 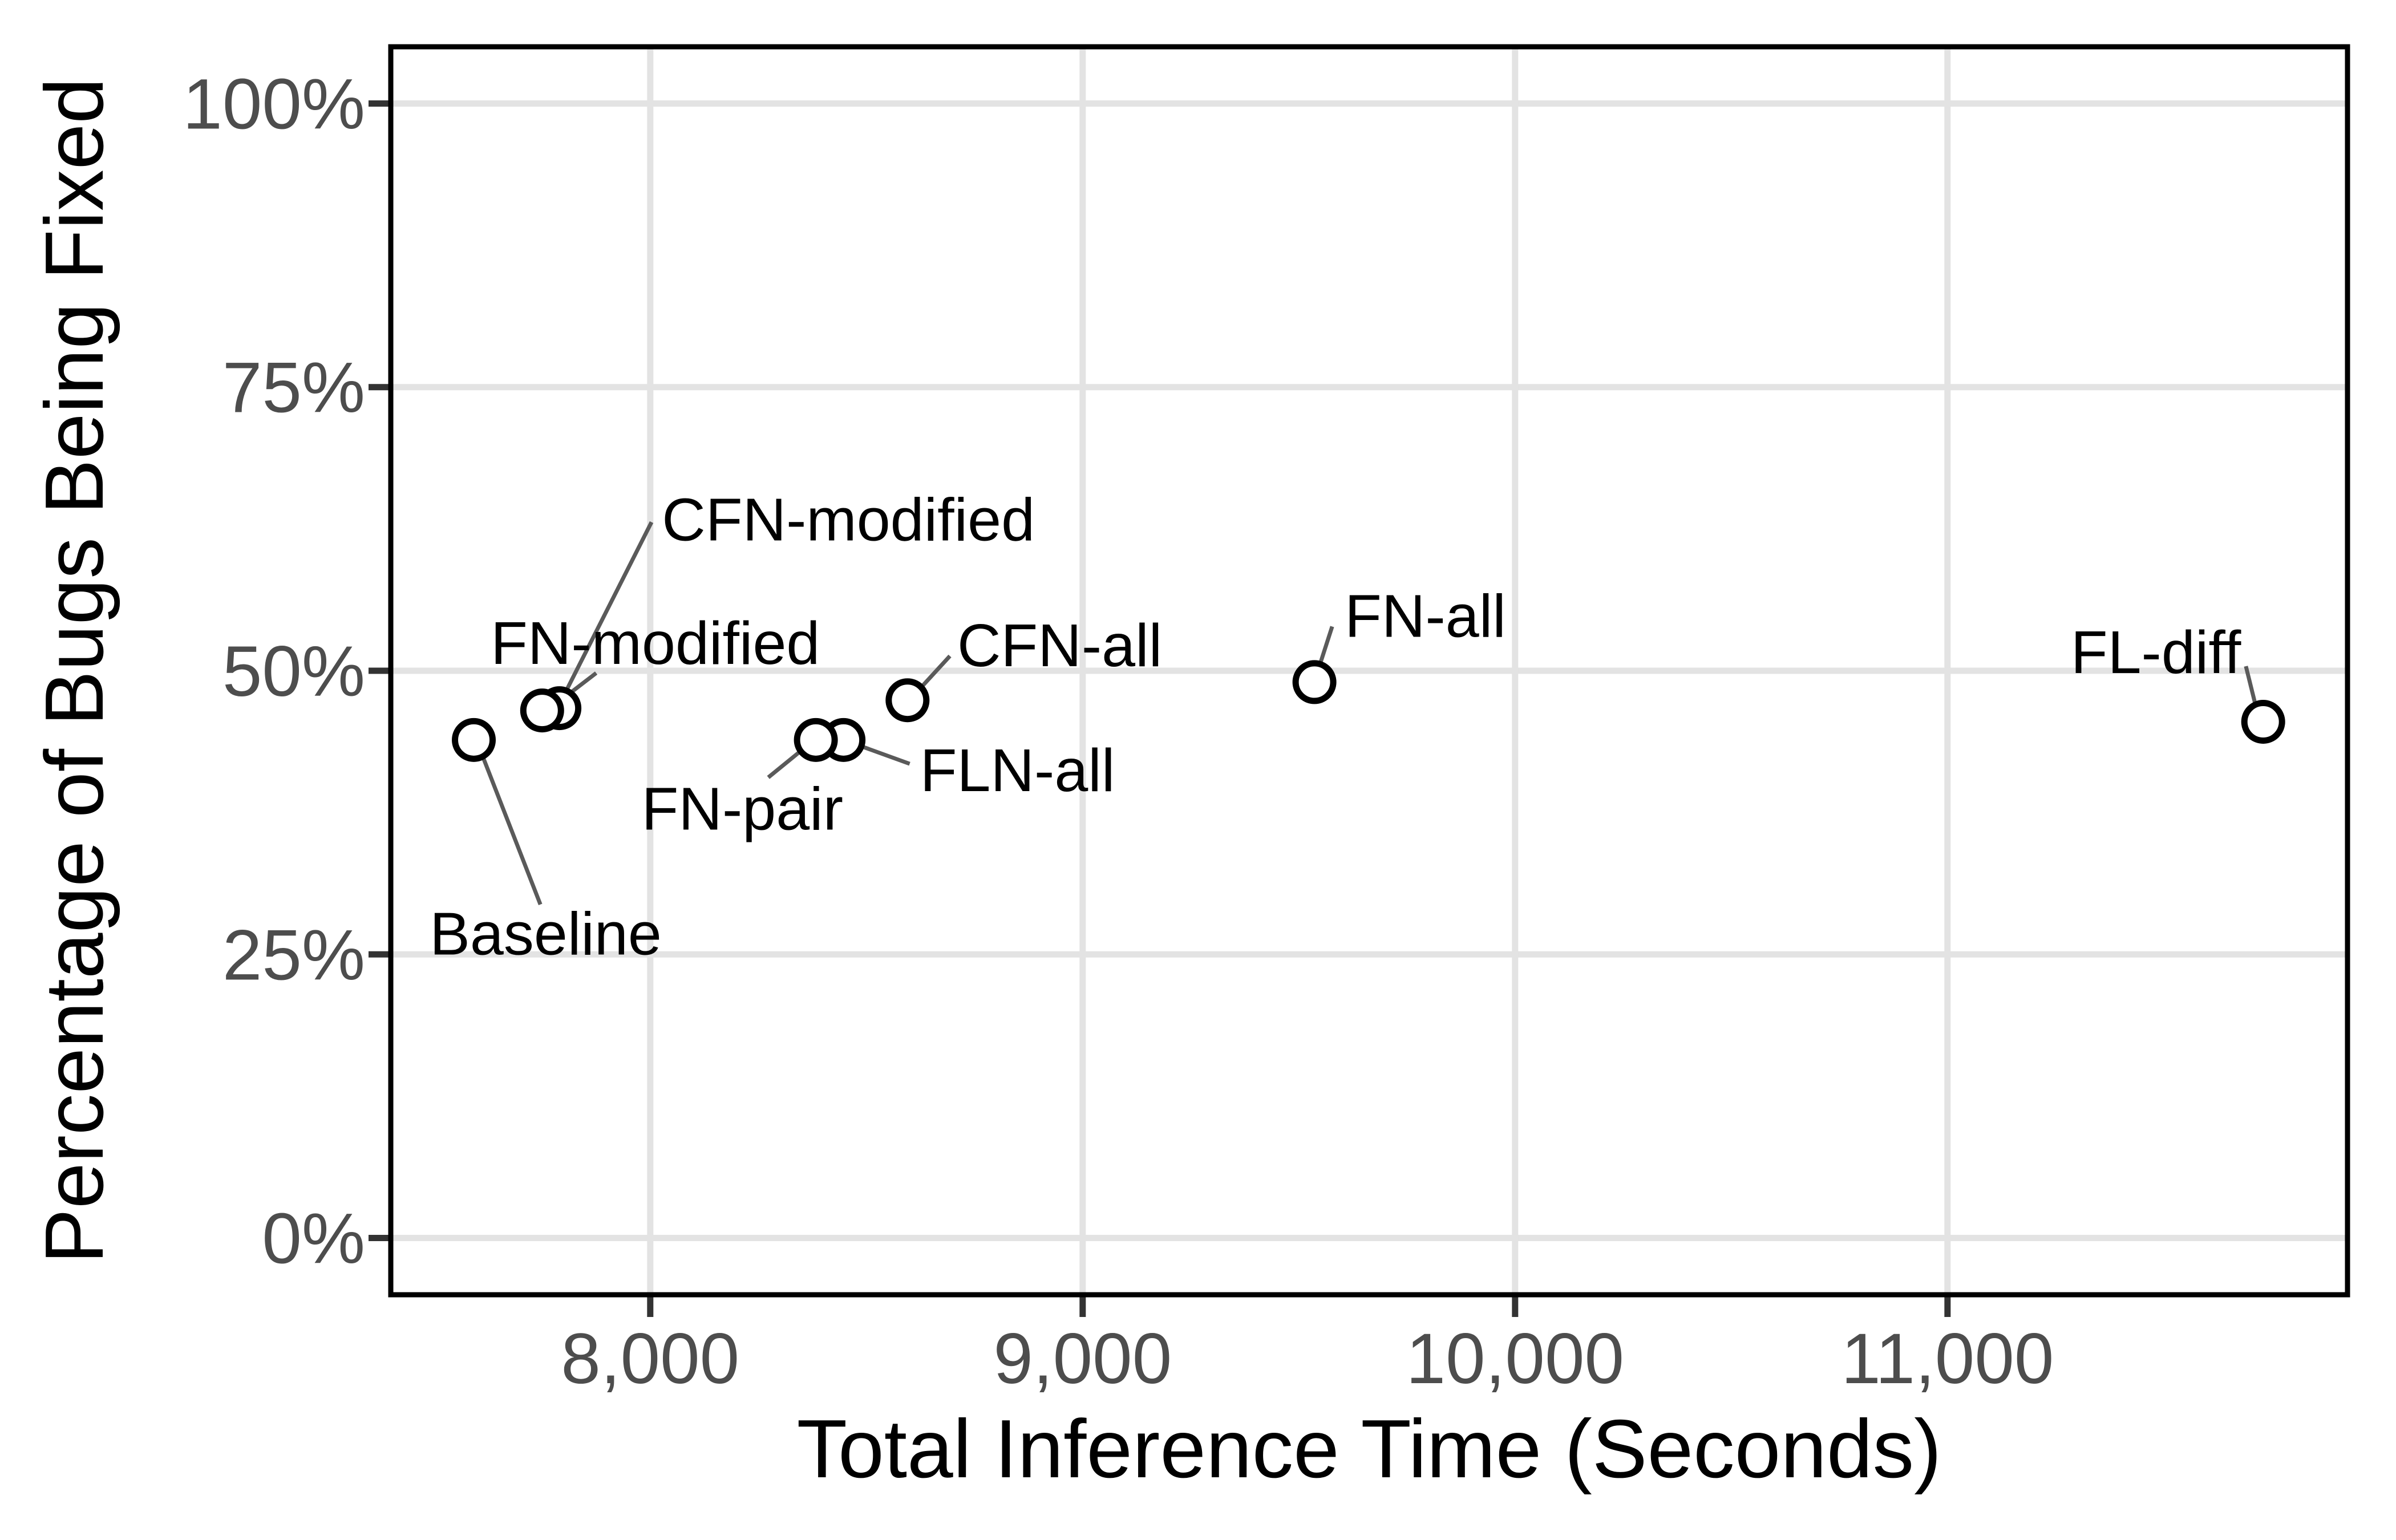 What do you see at coordinates (2156, 652) in the screenshot?
I see `point-label-fl-diff: FL-diff` at bounding box center [2156, 652].